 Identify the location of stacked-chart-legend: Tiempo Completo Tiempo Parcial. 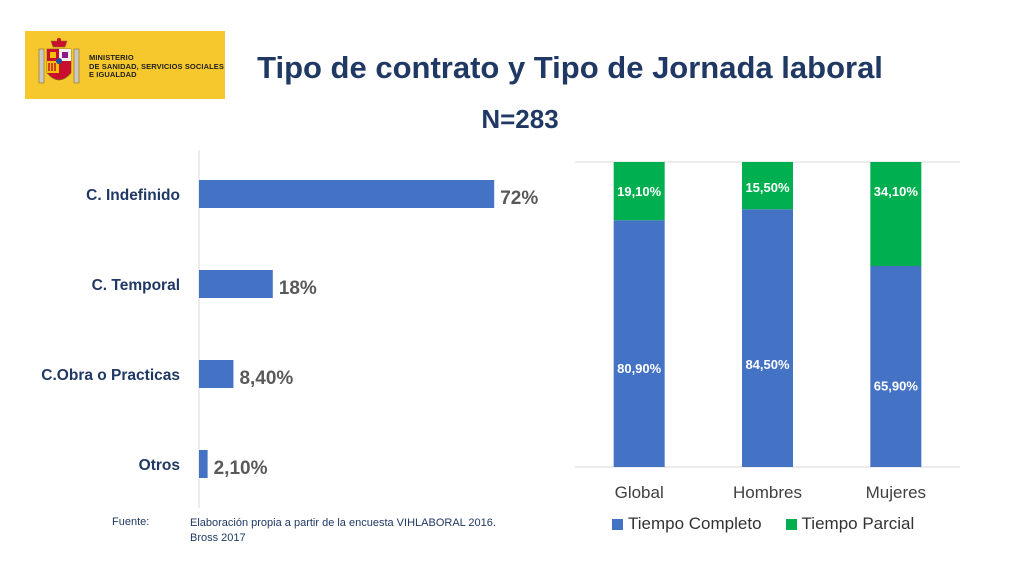
(775, 524).